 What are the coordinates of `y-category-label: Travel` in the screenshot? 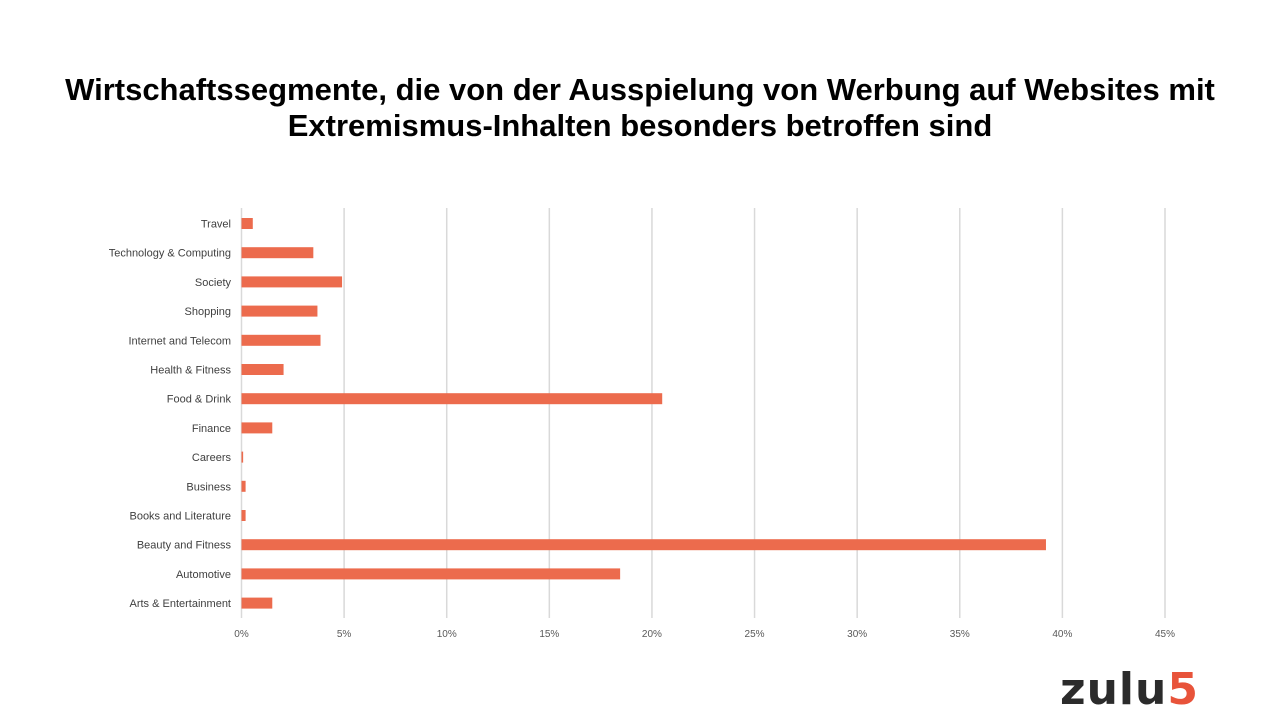 It's located at (216, 225).